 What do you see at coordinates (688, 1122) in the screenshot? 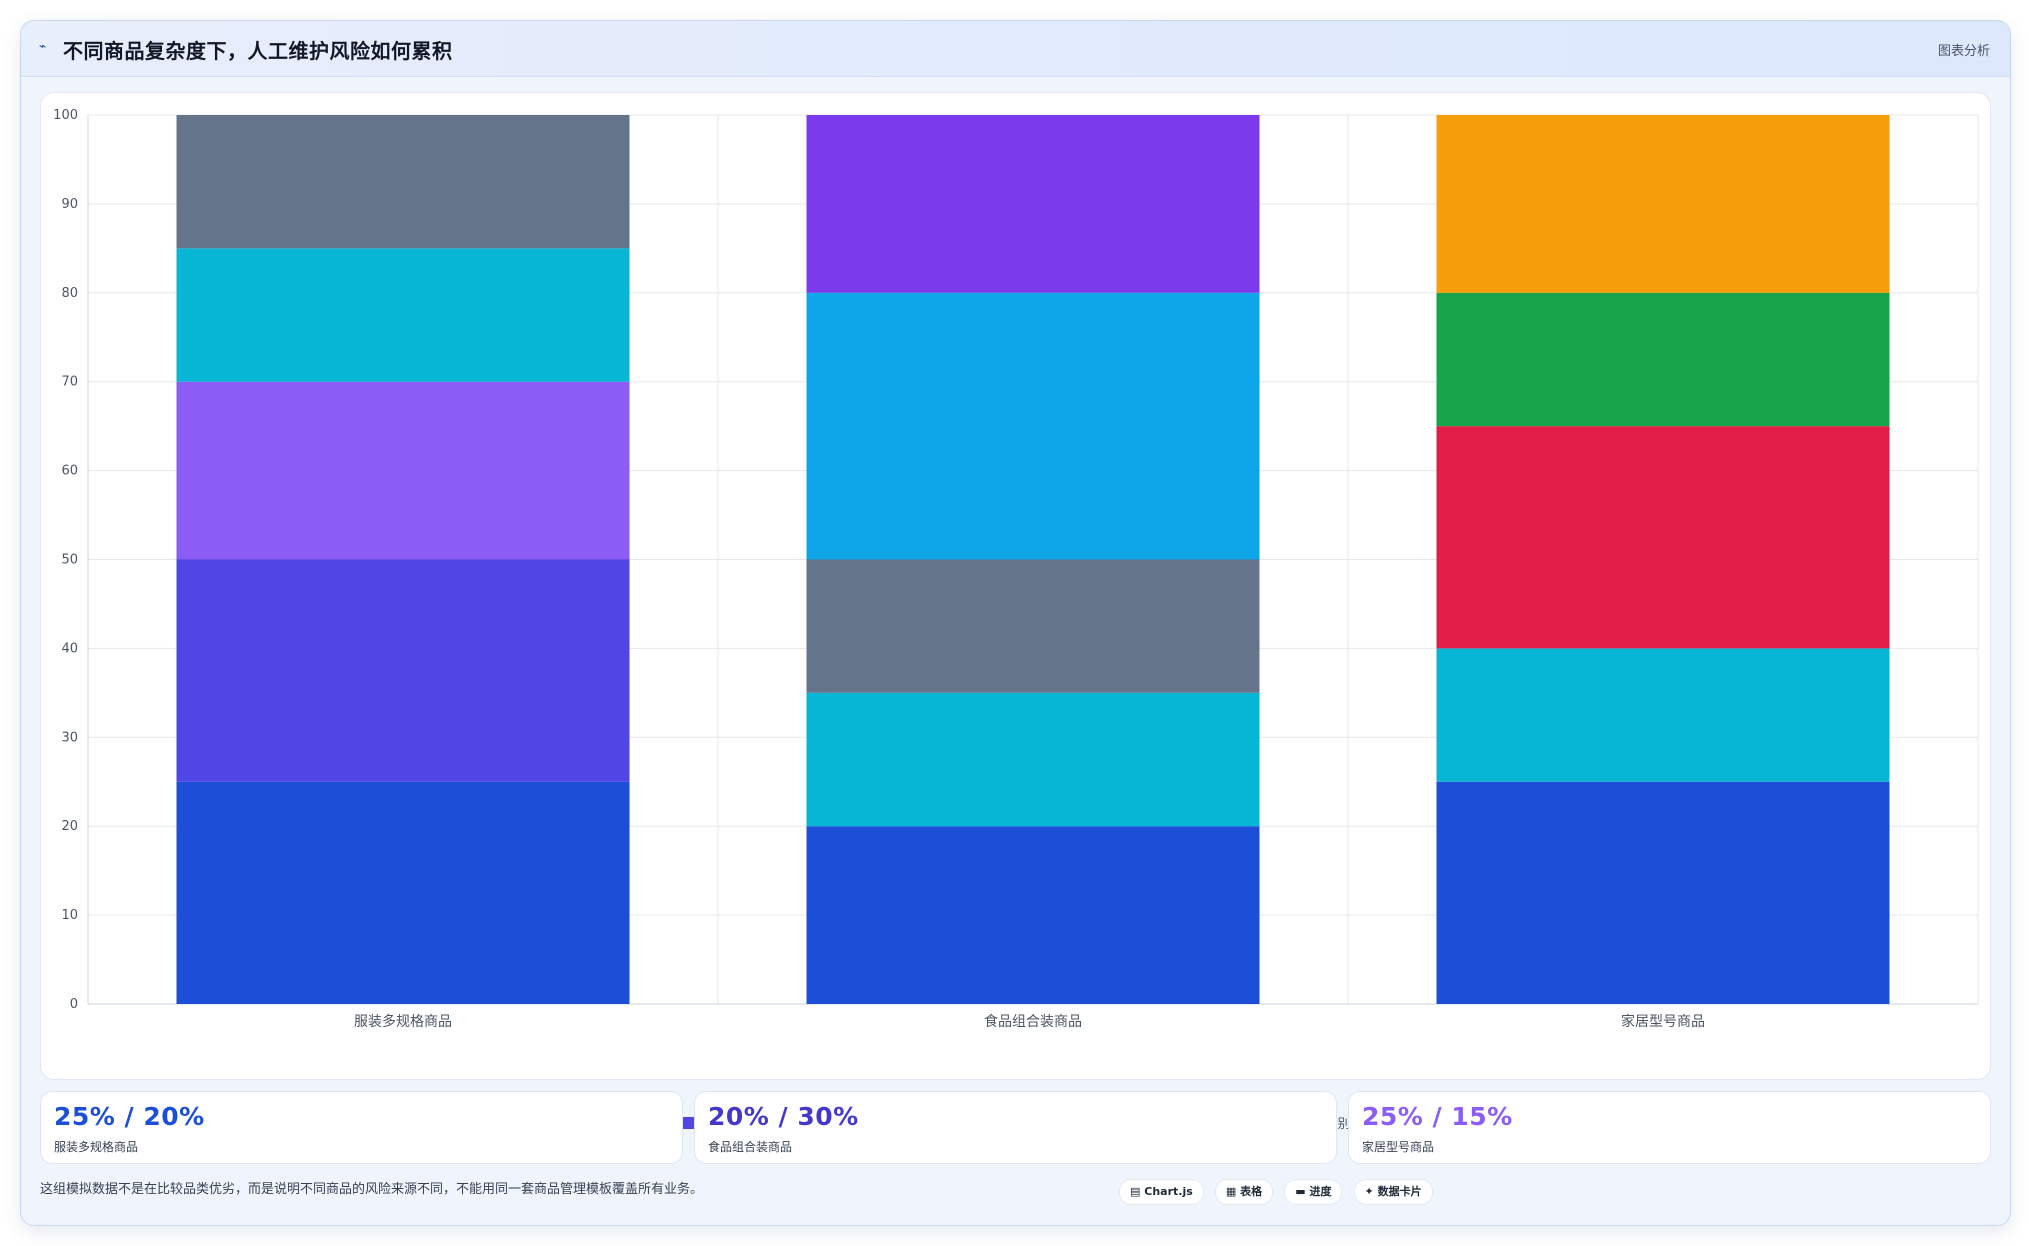
I see `legend-swatch` at bounding box center [688, 1122].